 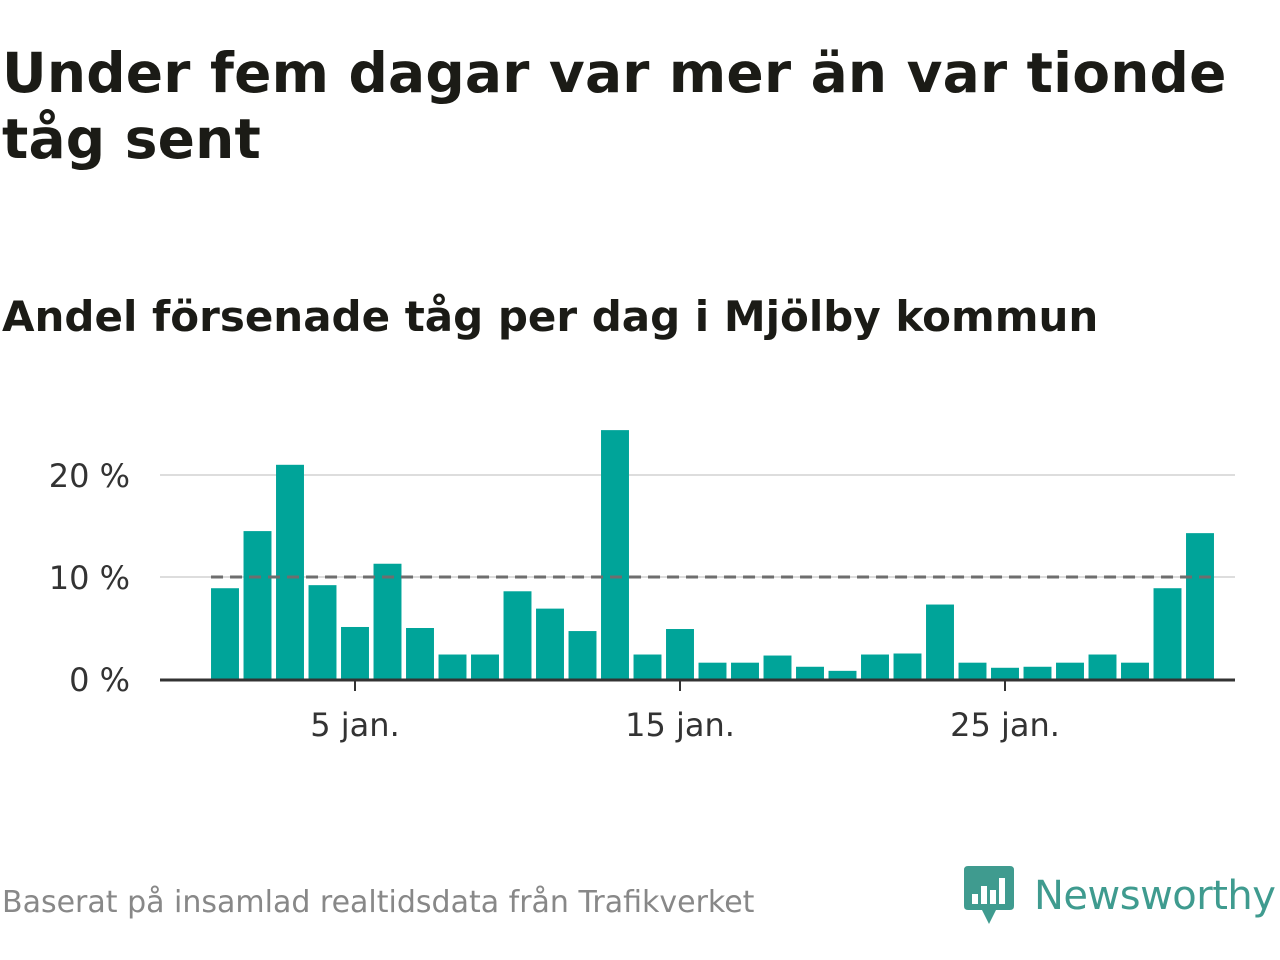 I want to click on y-tick-label: 10 %, so click(x=89, y=578).